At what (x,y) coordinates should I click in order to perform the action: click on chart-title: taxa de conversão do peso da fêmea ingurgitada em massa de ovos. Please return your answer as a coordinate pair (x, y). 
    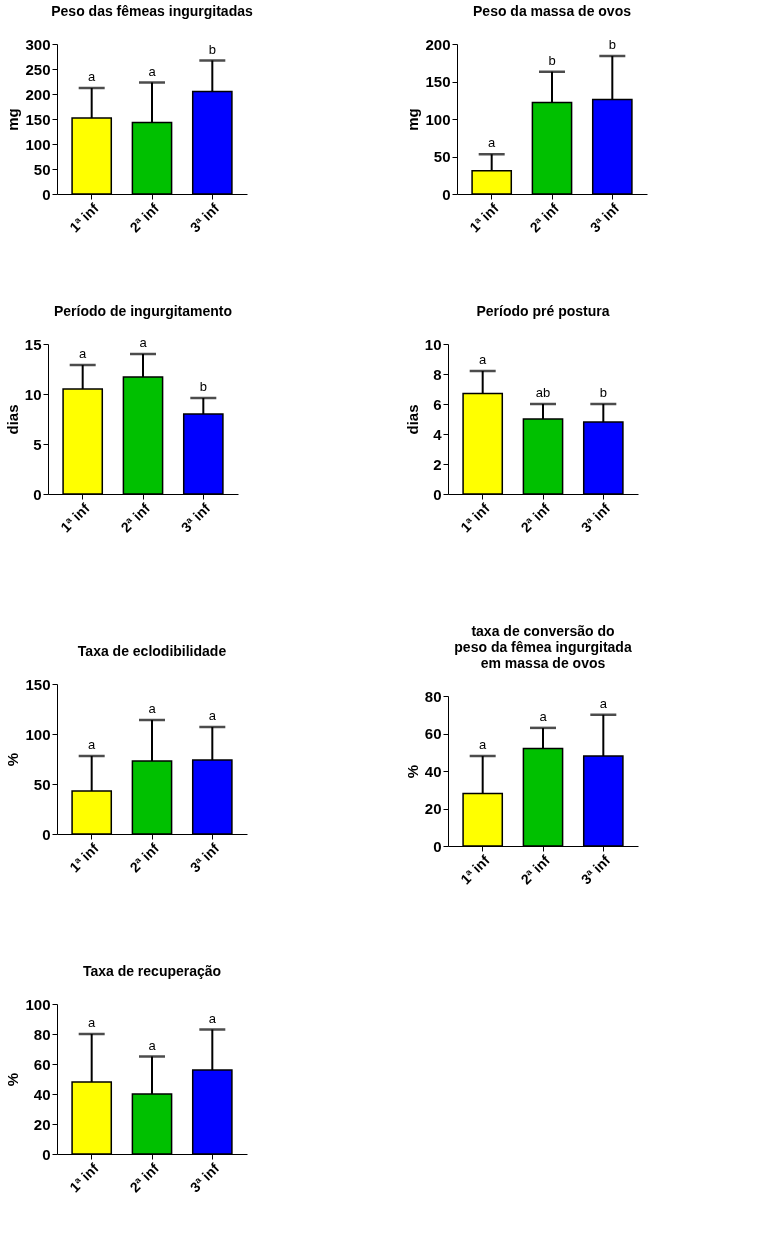
    Looking at the image, I should click on (543, 647).